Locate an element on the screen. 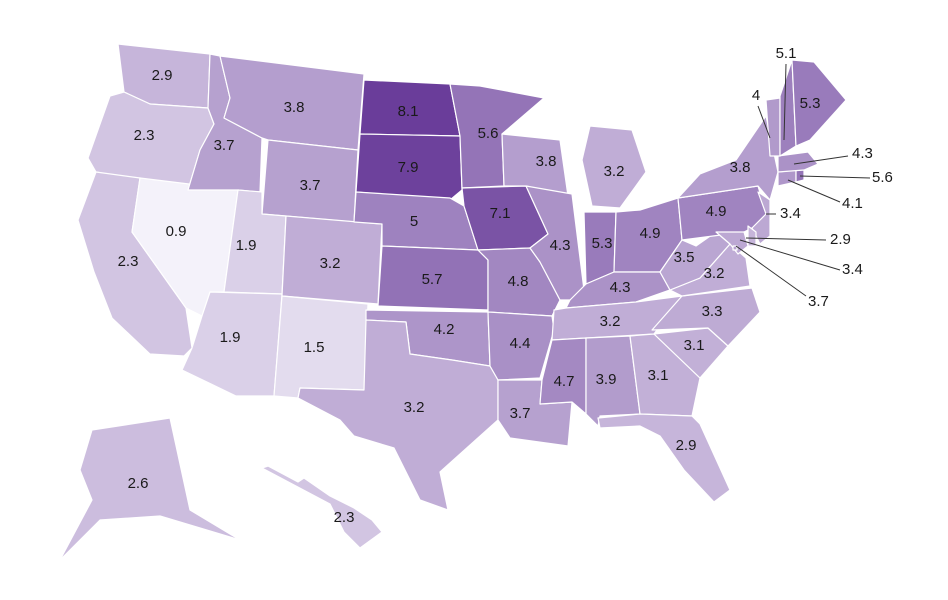 This screenshot has width=948, height=600. label-TX: 3.2 is located at coordinates (414, 407).